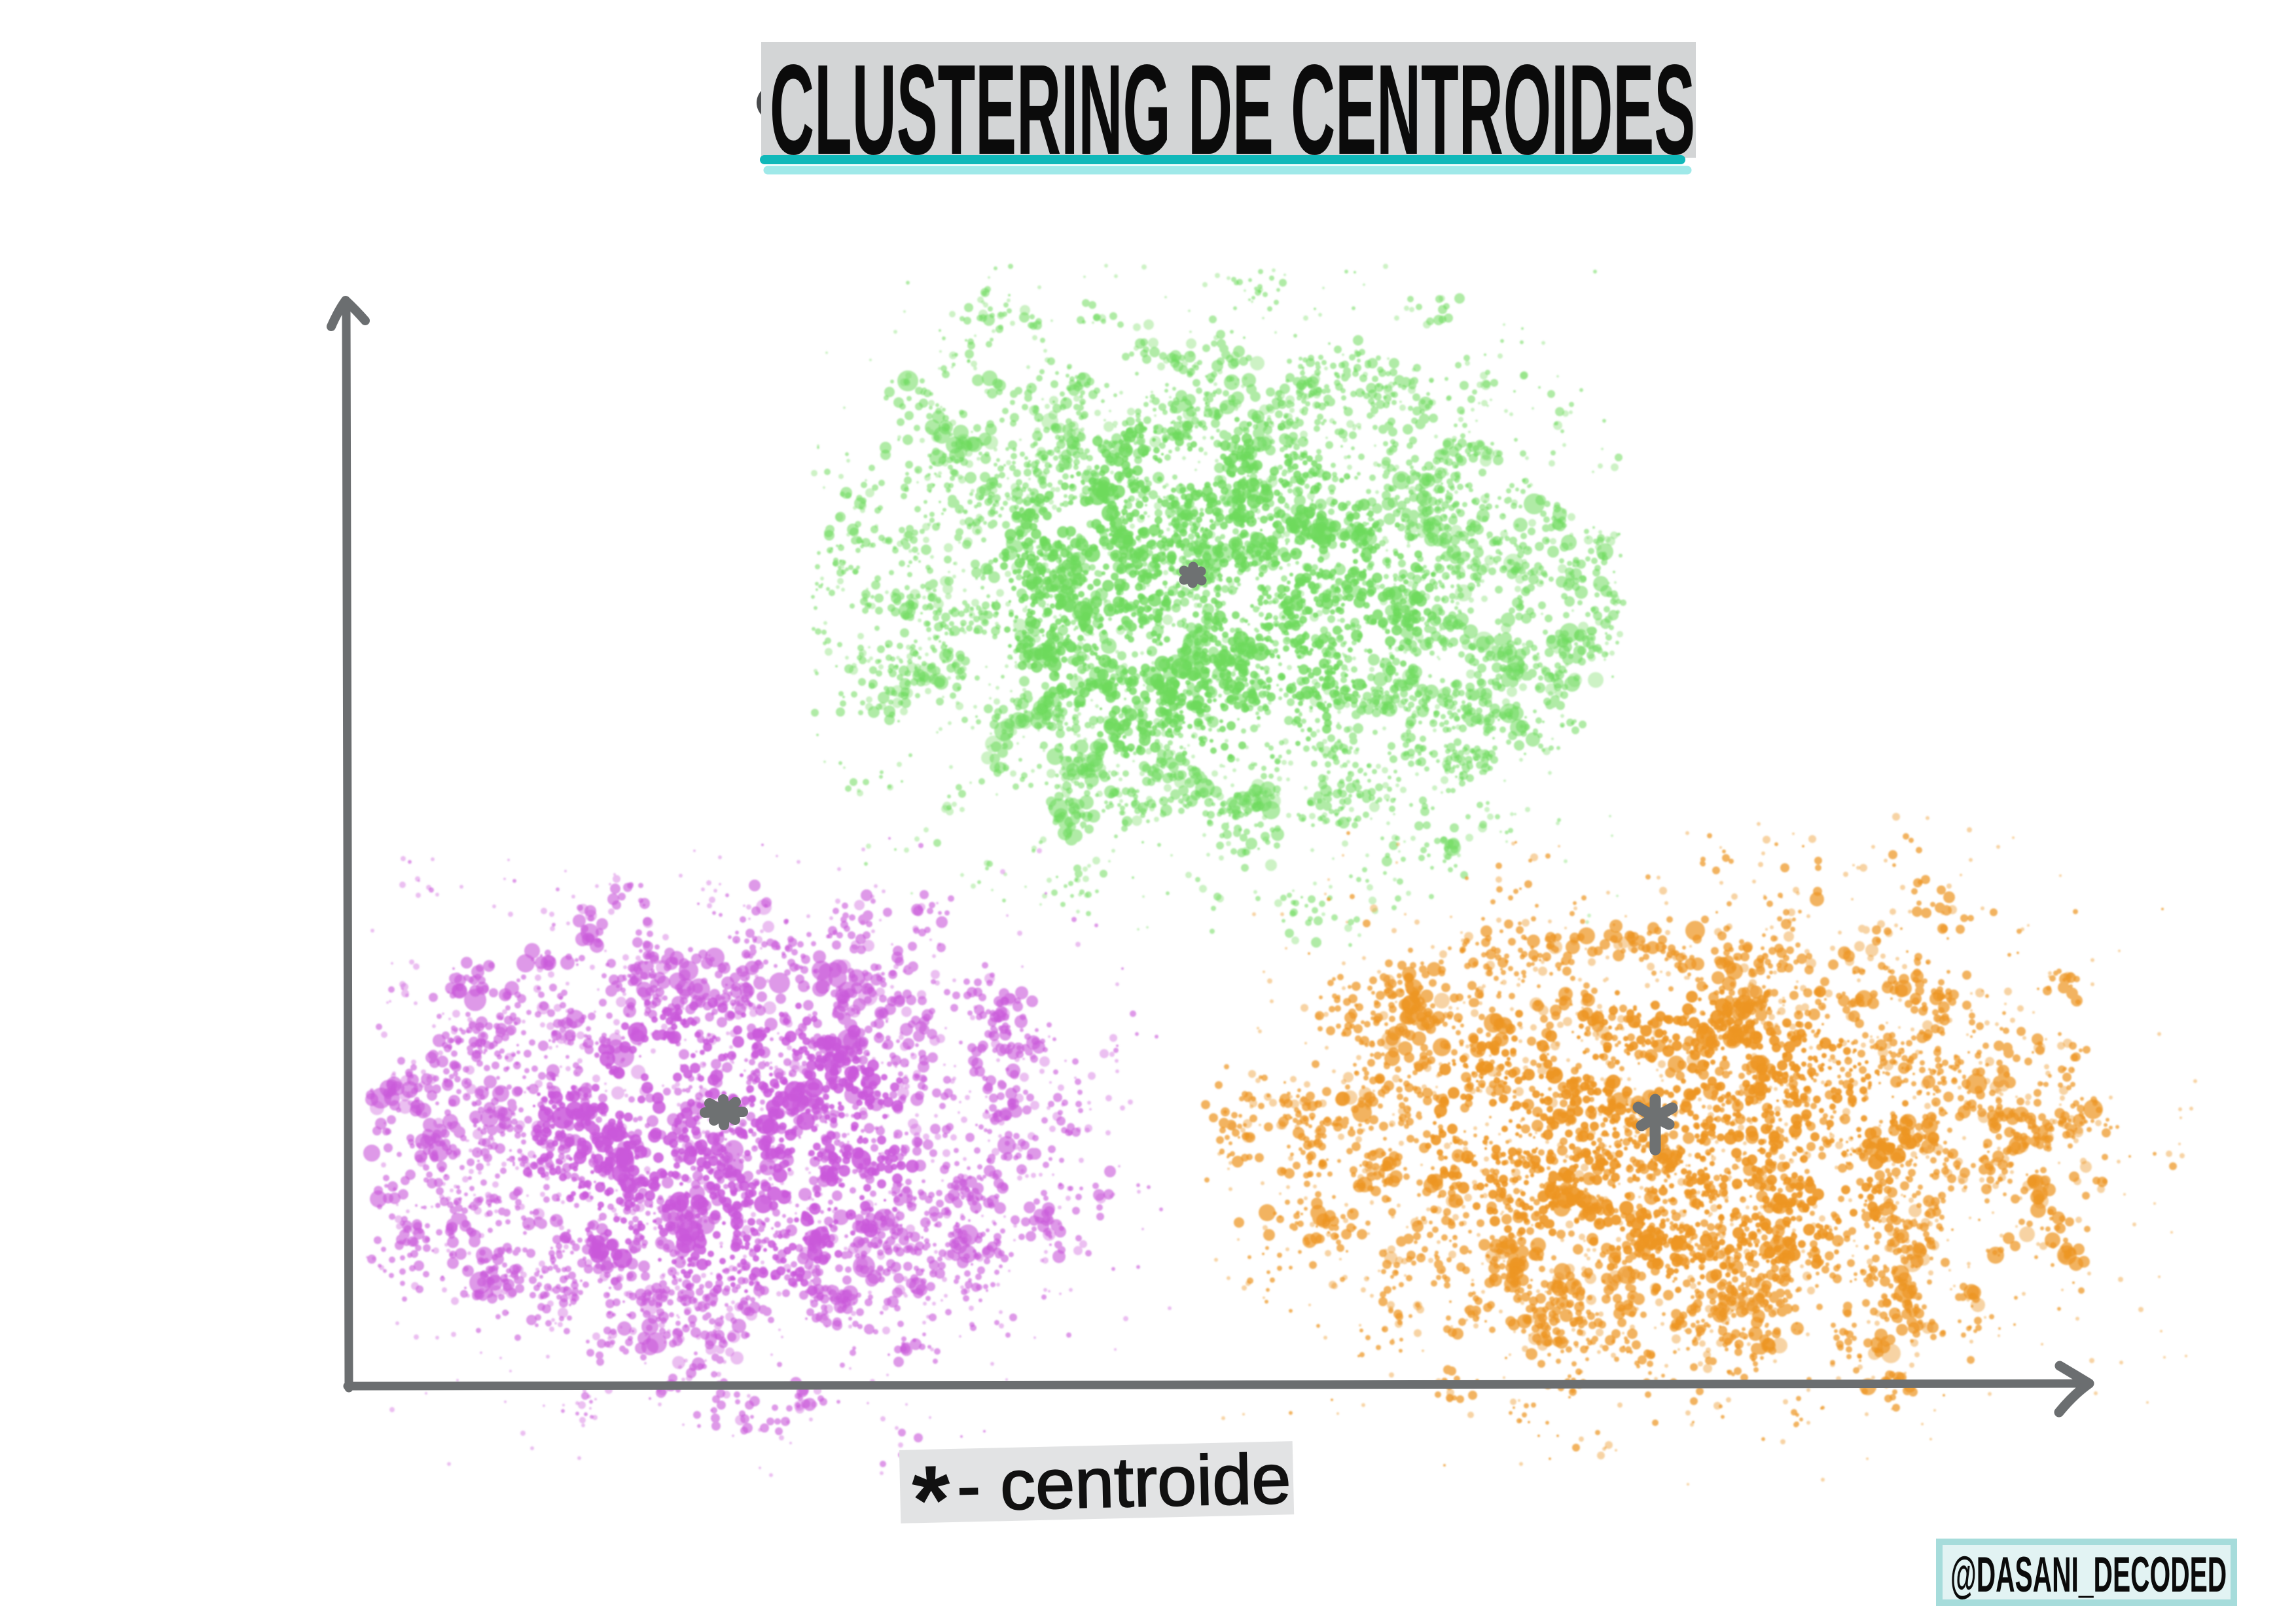 This screenshot has height=1623, width=2296. Describe the element at coordinates (1232, 109) in the screenshot. I see `svg-text: CLUSTERING DE CENTROIDES` at that location.